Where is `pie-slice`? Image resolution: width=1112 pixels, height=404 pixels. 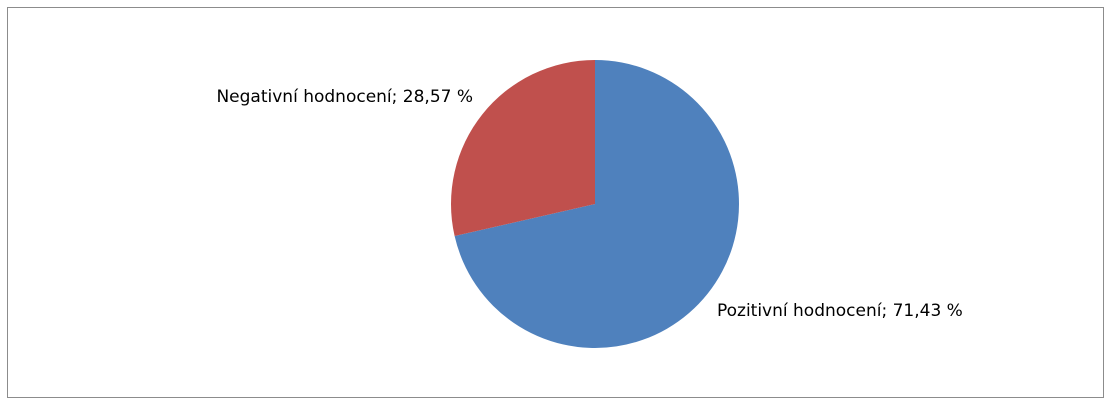 pie-slice is located at coordinates (523, 148).